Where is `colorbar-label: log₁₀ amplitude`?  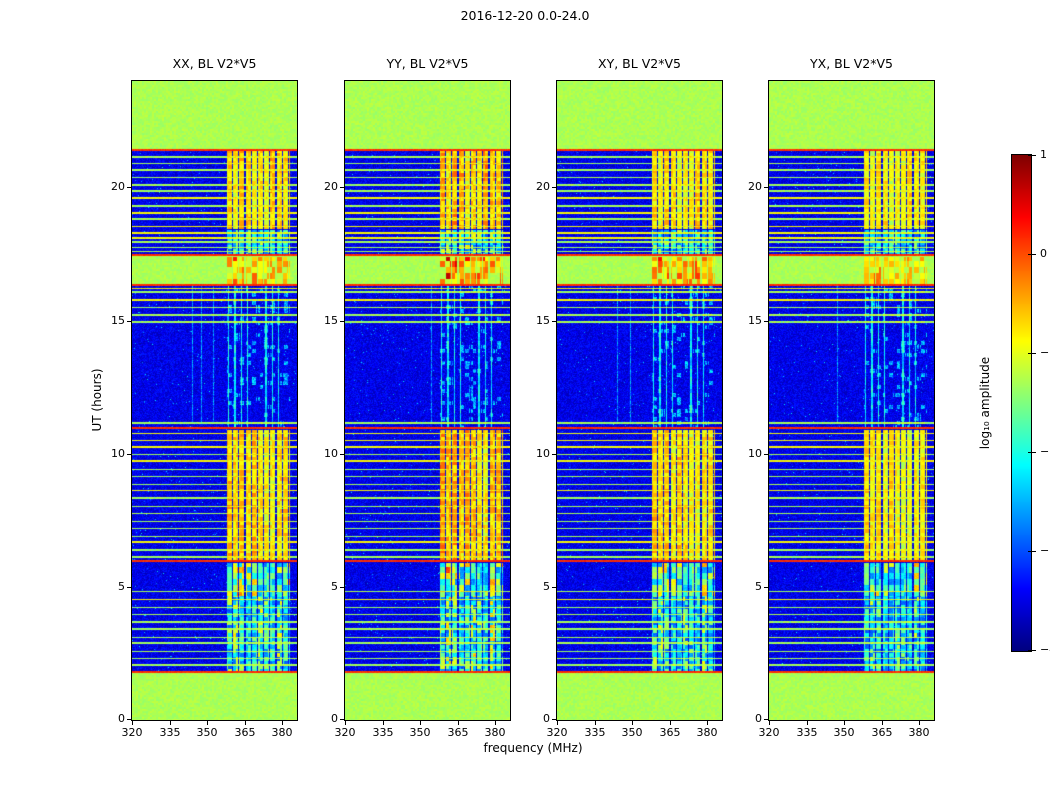 colorbar-label: log₁₀ amplitude is located at coordinates (985, 403).